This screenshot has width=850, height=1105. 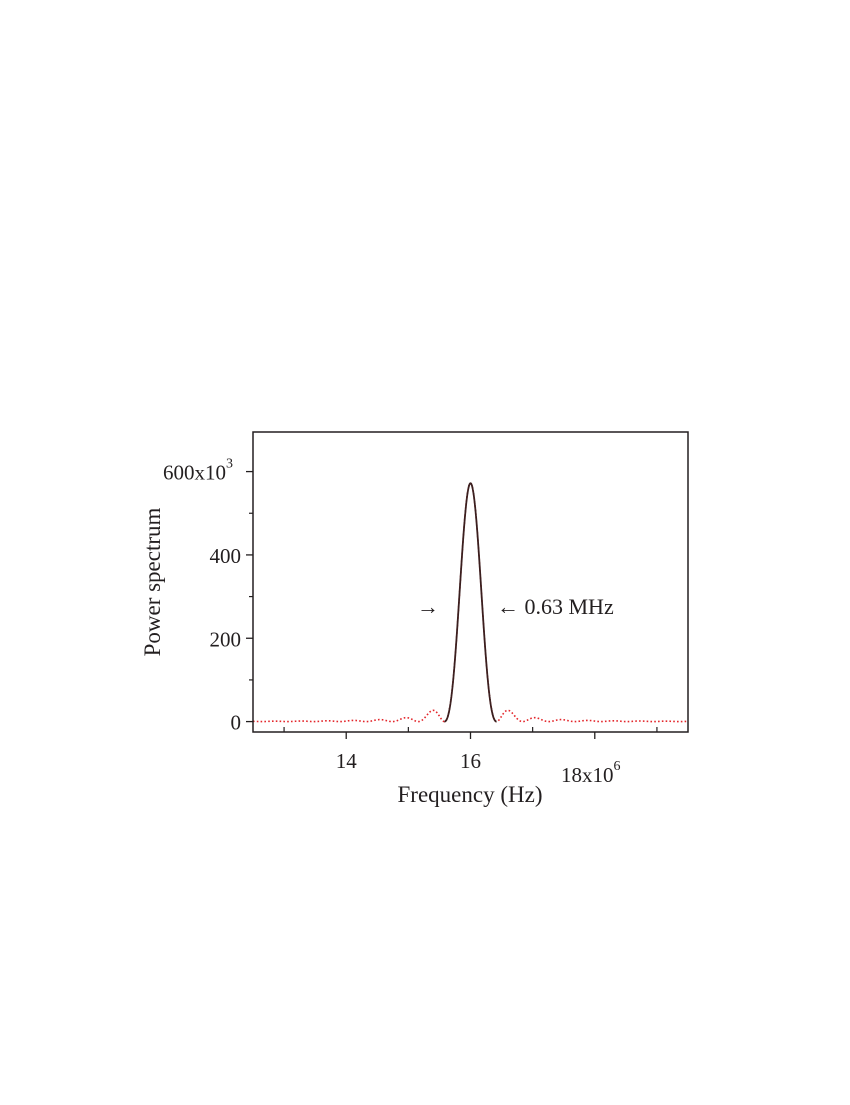 I want to click on y-tick-label-2: 400, so click(x=226, y=556).